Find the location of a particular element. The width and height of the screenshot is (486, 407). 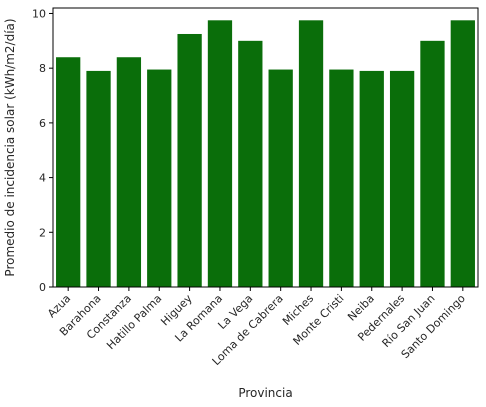

y-tick-label: 8 is located at coordinates (42, 68).